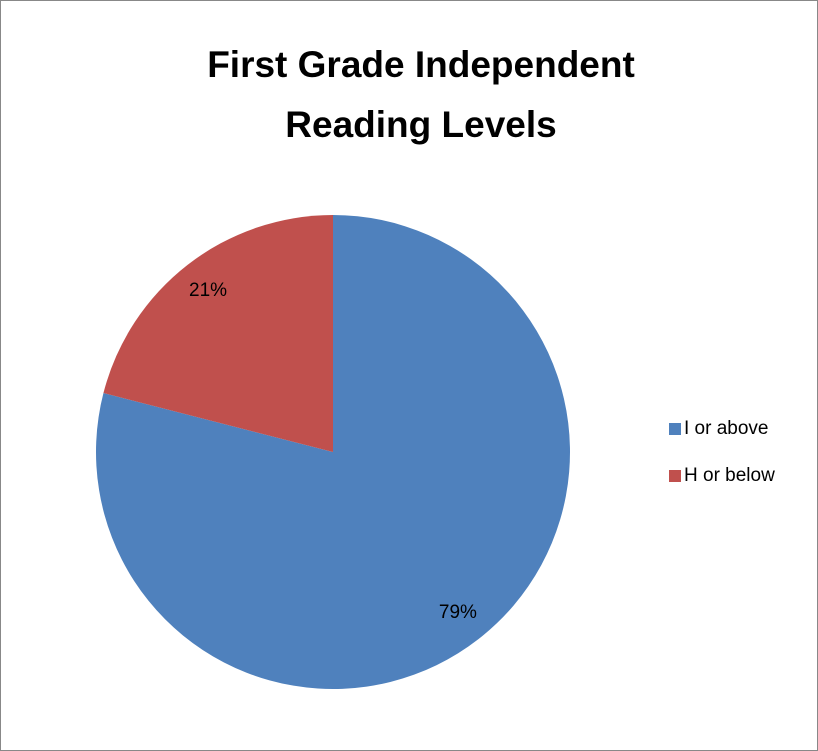  Describe the element at coordinates (726, 428) in the screenshot. I see `legend-label: I or above` at that location.